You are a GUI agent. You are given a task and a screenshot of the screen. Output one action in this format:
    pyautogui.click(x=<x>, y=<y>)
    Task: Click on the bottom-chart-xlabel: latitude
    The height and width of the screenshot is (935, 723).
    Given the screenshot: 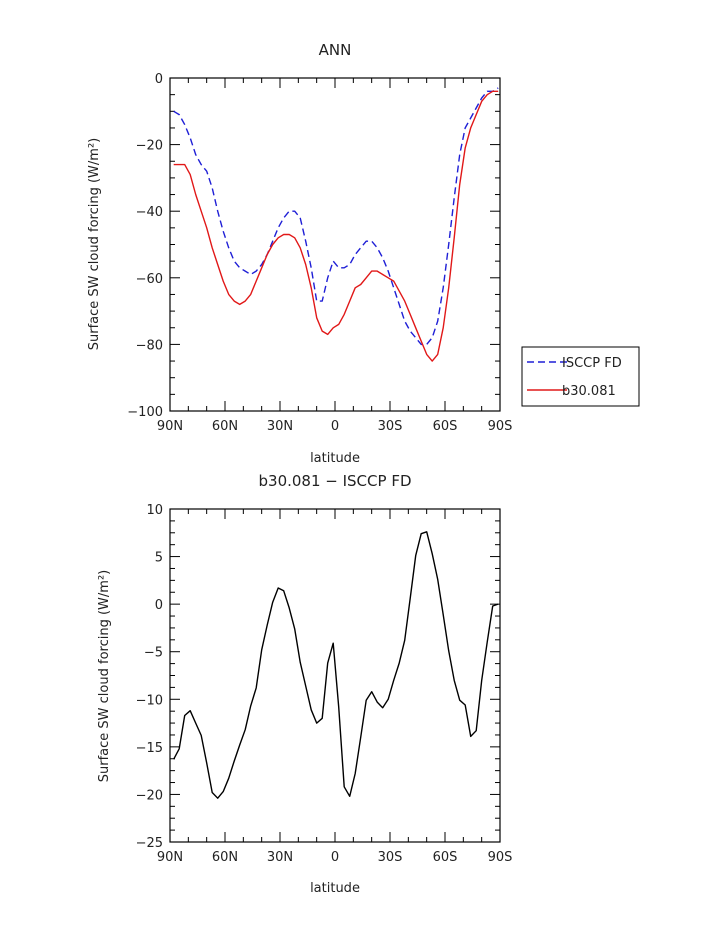 What is the action you would take?
    pyautogui.click(x=335, y=888)
    